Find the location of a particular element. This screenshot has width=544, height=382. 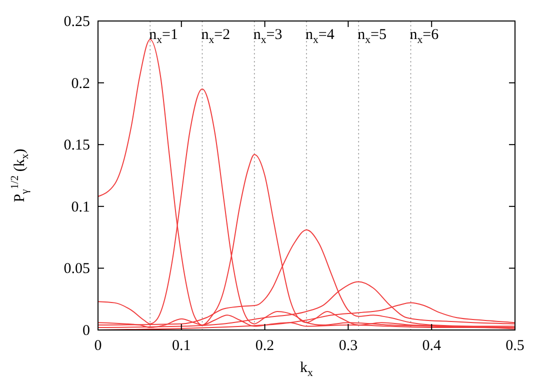

annotation: n$_{x}$=3 is located at coordinates (267, 36).